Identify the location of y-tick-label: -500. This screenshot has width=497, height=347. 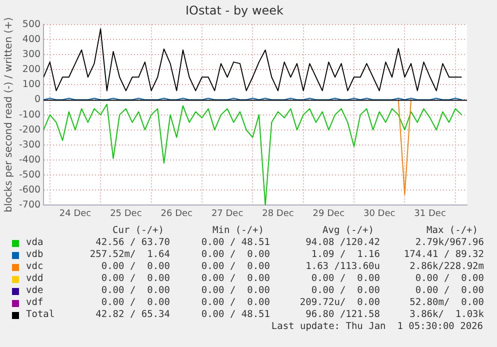
(30, 175).